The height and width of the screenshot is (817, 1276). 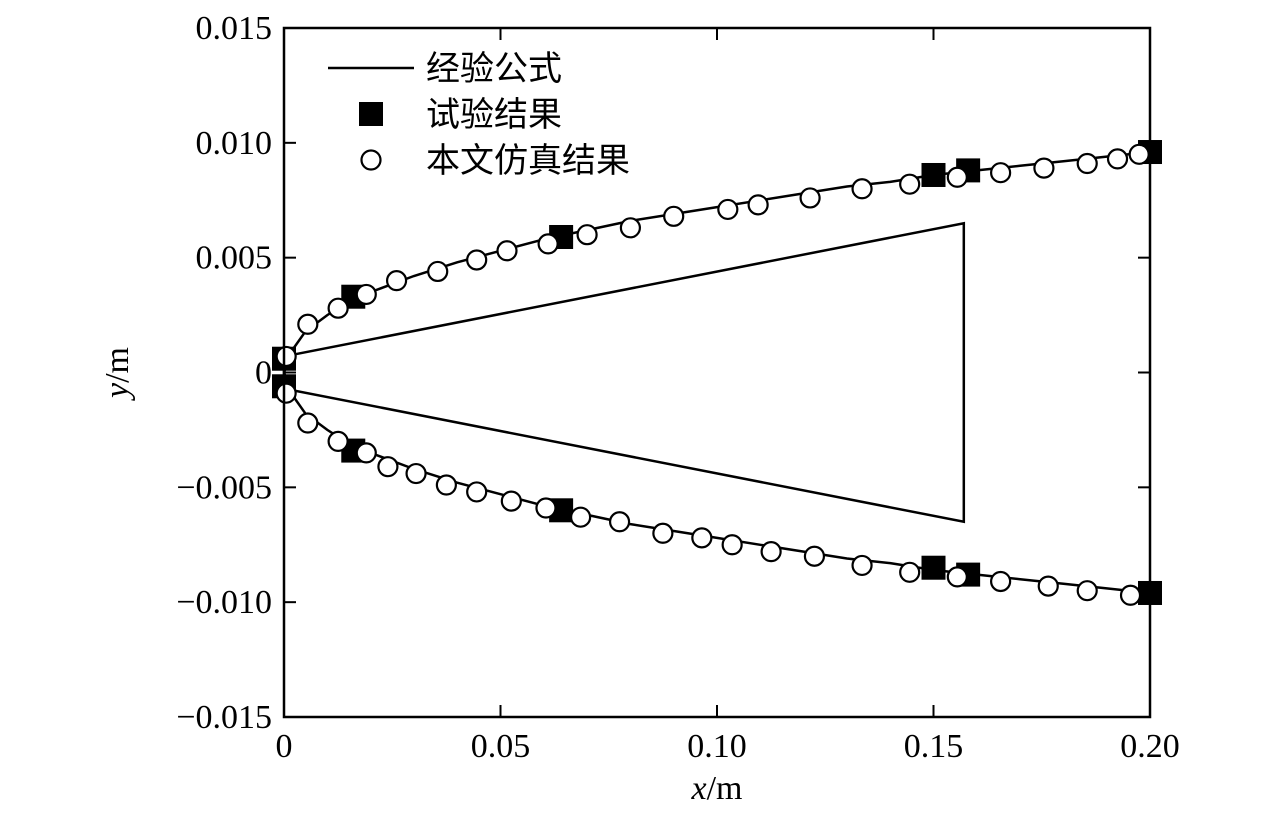 I want to click on y-axis-var: y, so click(x=117, y=391).